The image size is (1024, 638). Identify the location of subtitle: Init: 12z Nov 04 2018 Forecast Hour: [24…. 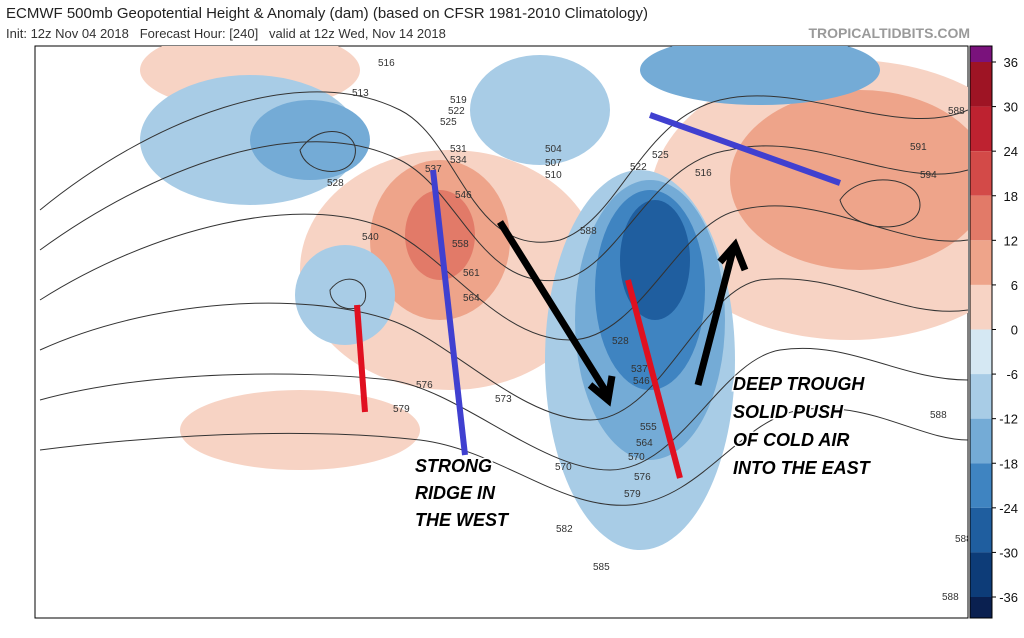
(226, 33).